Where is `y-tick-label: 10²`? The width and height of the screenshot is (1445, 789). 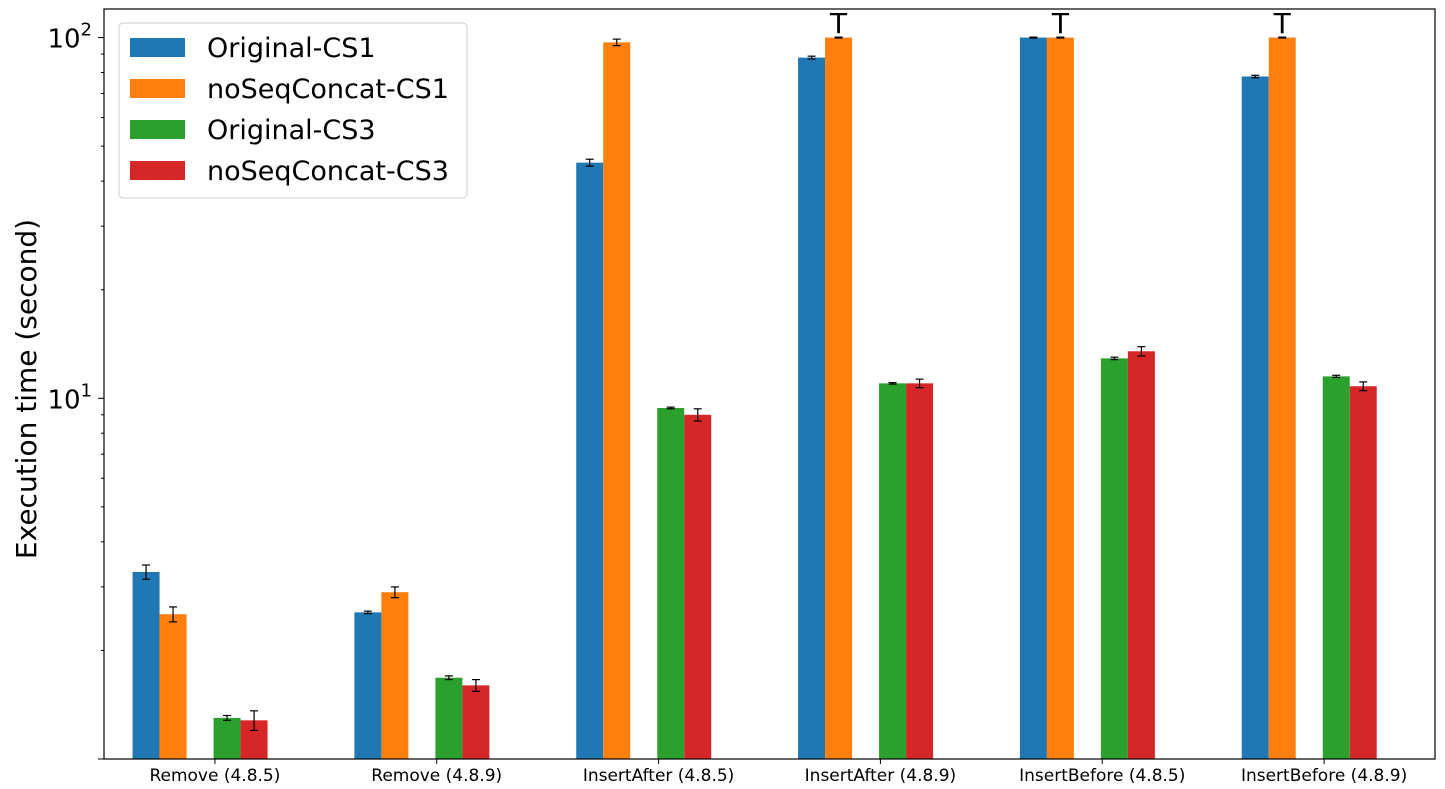 y-tick-label: 10² is located at coordinates (69, 37).